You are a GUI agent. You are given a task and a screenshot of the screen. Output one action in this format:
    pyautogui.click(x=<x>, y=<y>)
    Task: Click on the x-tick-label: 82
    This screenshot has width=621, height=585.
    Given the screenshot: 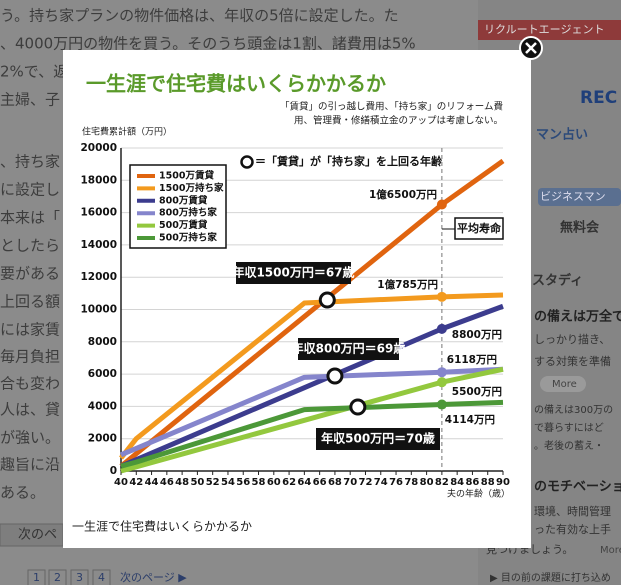 What is the action you would take?
    pyautogui.click(x=442, y=482)
    